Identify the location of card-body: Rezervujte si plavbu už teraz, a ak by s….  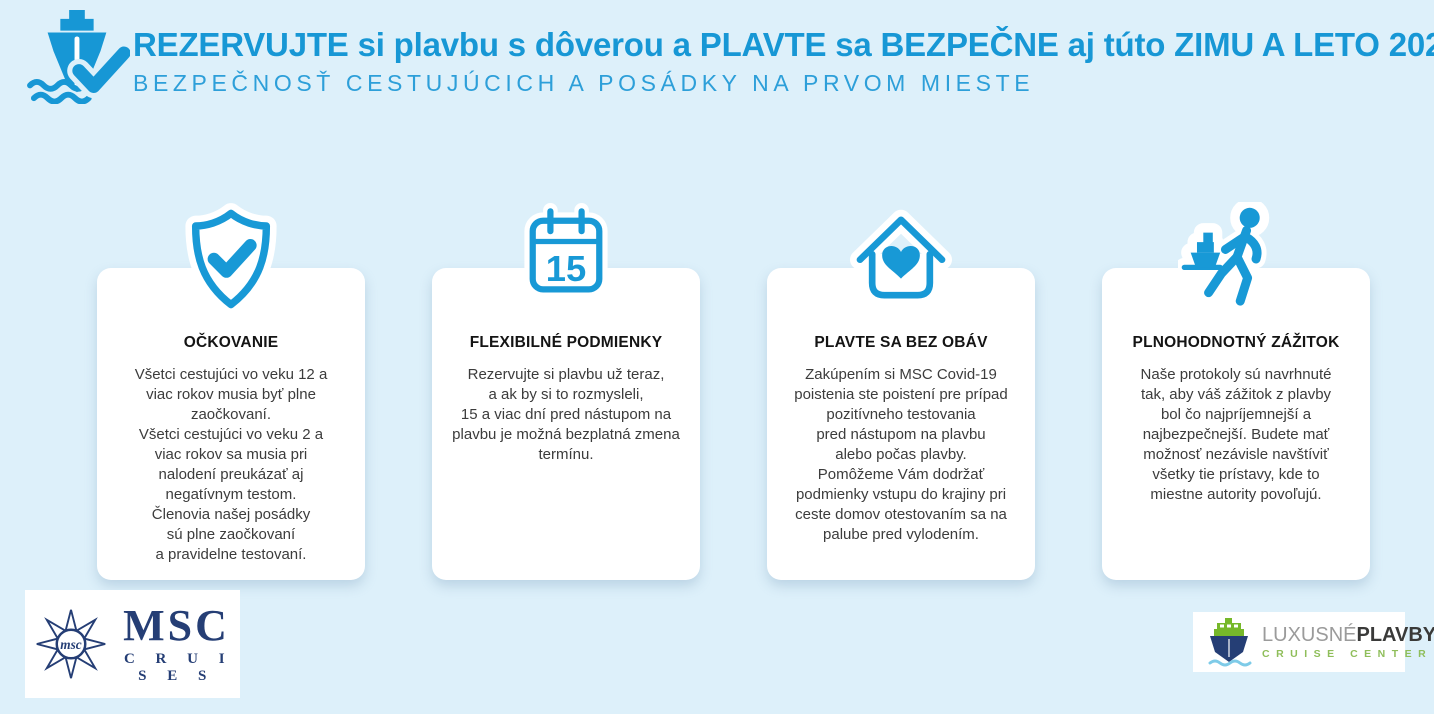
(566, 414).